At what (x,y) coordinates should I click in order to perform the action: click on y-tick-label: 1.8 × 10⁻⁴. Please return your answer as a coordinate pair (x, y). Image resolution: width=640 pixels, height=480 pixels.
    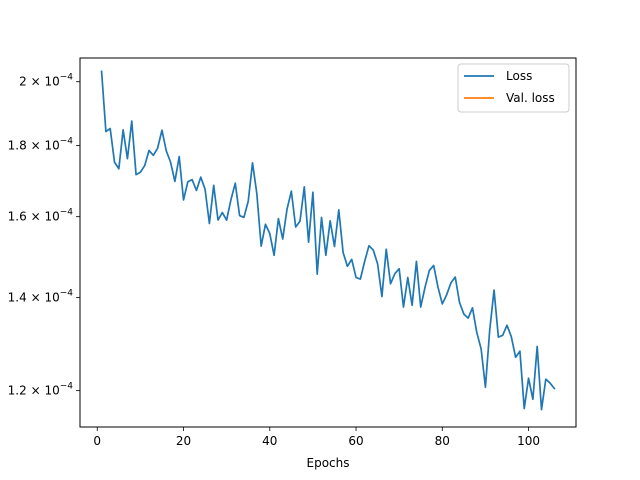
    Looking at the image, I should click on (41, 144).